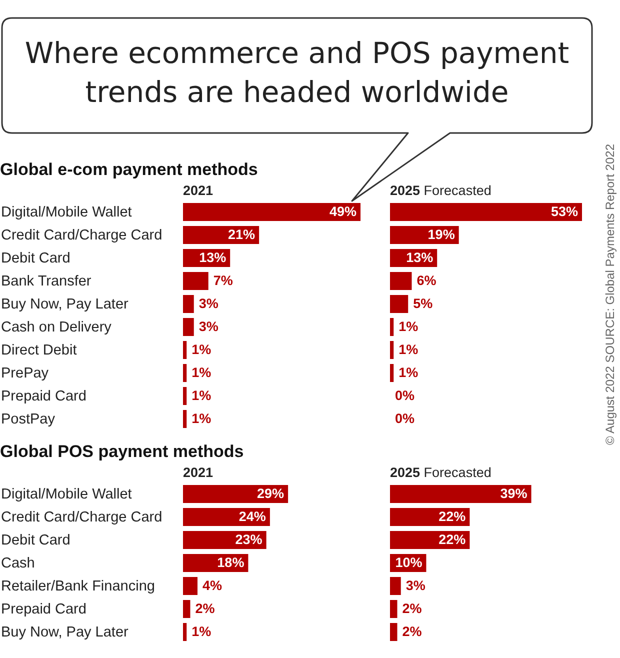 The height and width of the screenshot is (658, 620). I want to click on data-label: 18%, so click(230, 562).